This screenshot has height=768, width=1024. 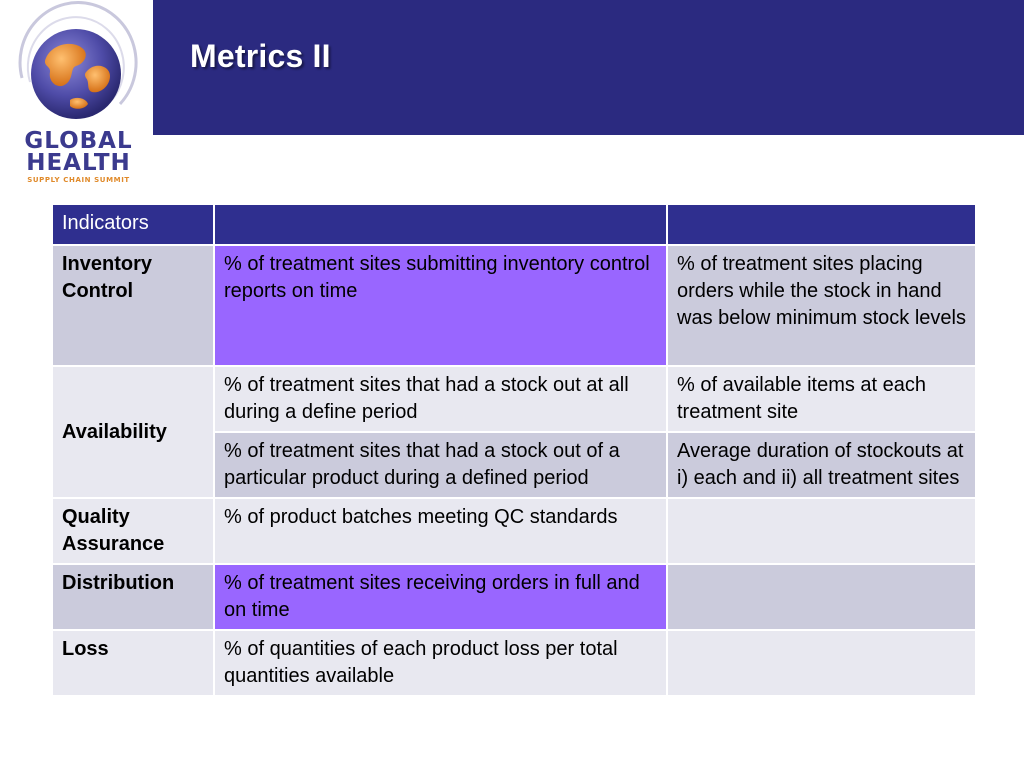 I want to click on category-availability: Availability, so click(x=133, y=432).